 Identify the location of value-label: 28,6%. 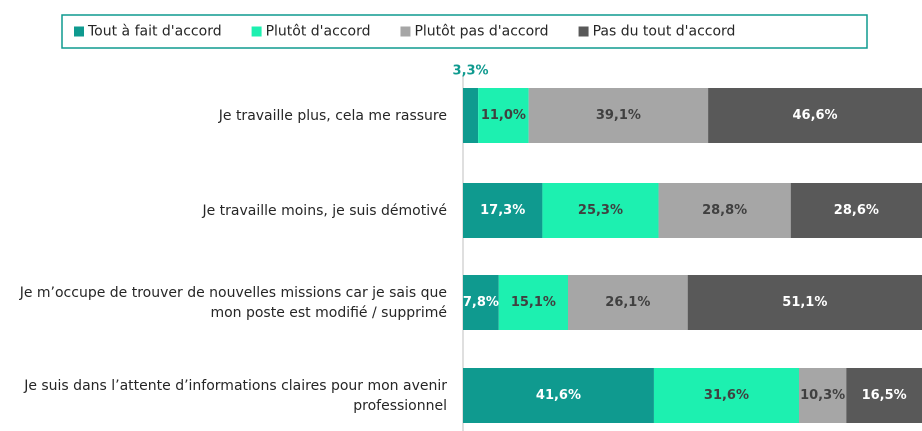
(856, 210).